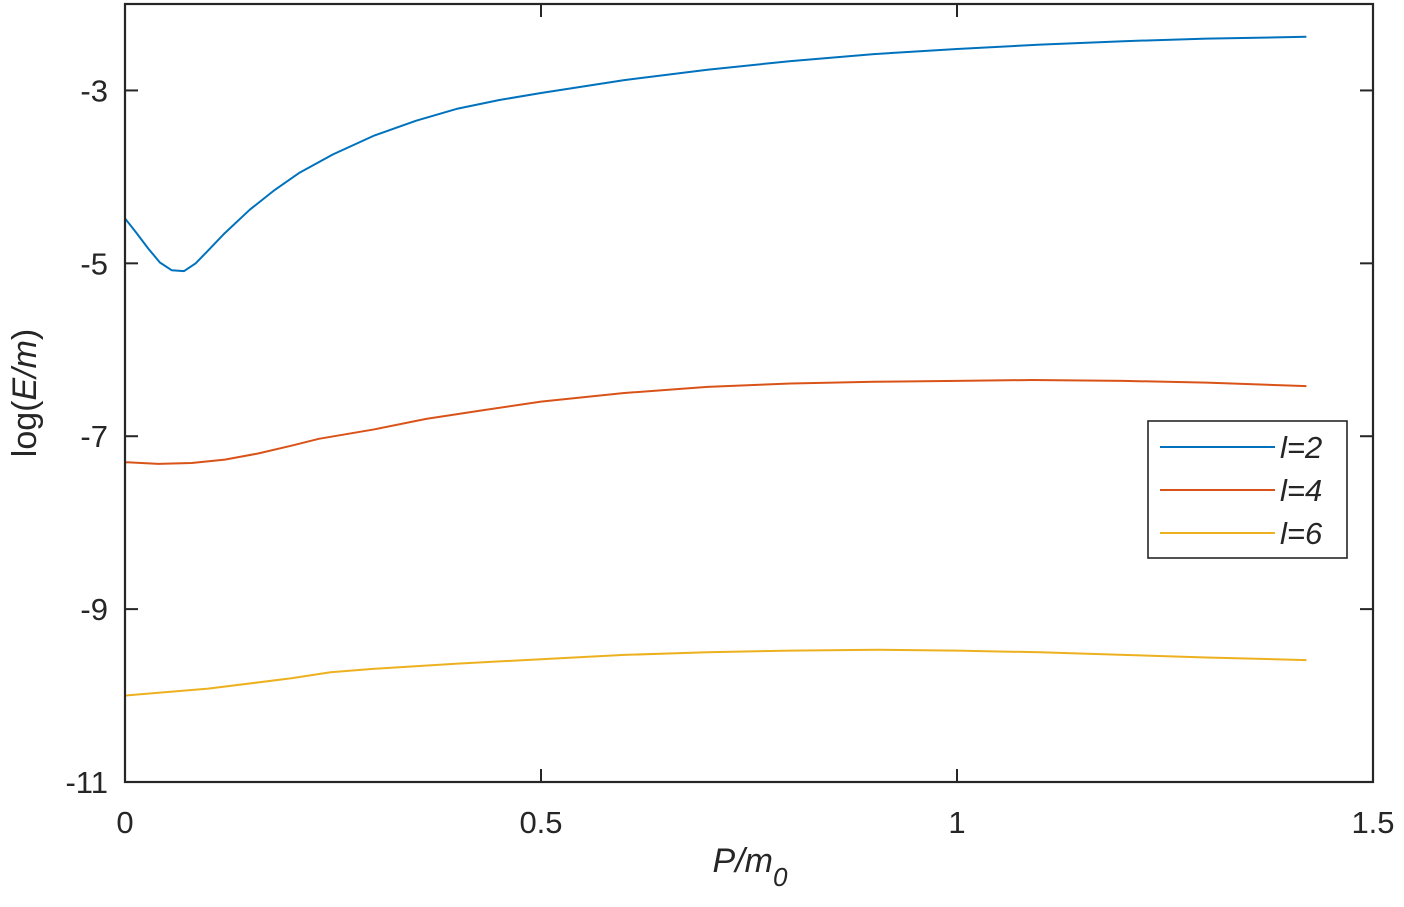 The height and width of the screenshot is (907, 1404). Describe the element at coordinates (715, 672) in the screenshot. I see `series-line-l6` at that location.